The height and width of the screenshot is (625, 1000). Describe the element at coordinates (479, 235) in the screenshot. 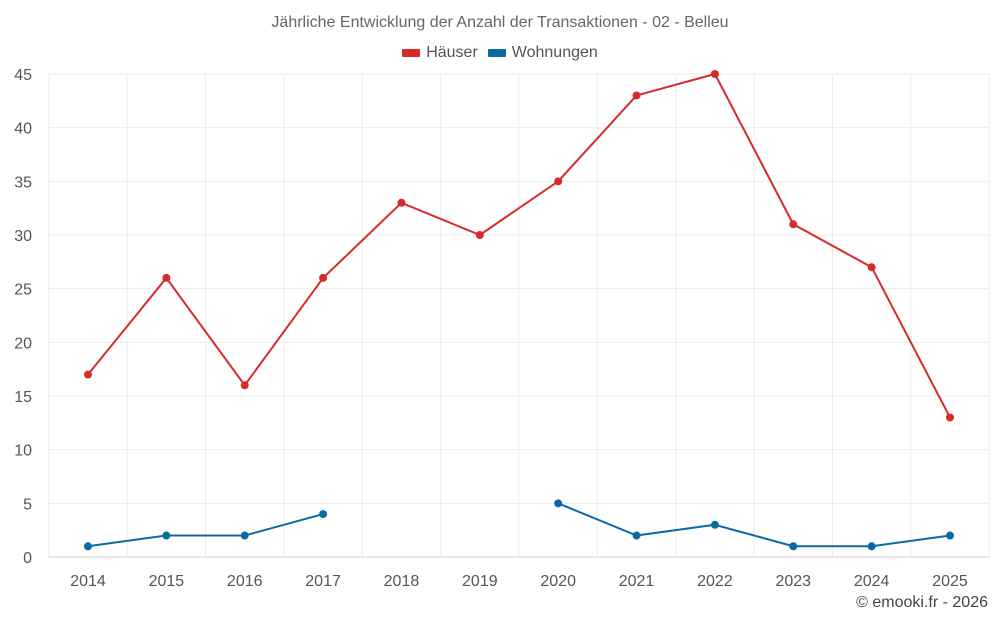

I see `data-point-0-2019` at that location.